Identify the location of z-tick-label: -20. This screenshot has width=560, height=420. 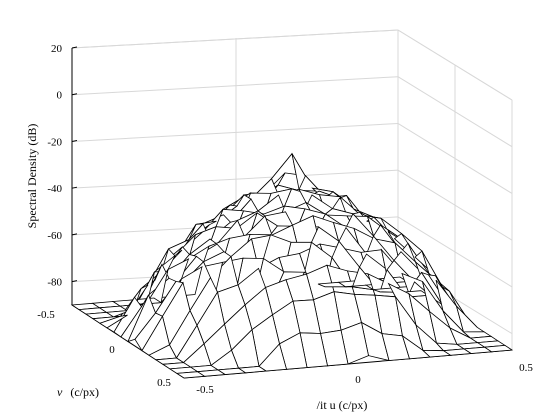
(54, 142).